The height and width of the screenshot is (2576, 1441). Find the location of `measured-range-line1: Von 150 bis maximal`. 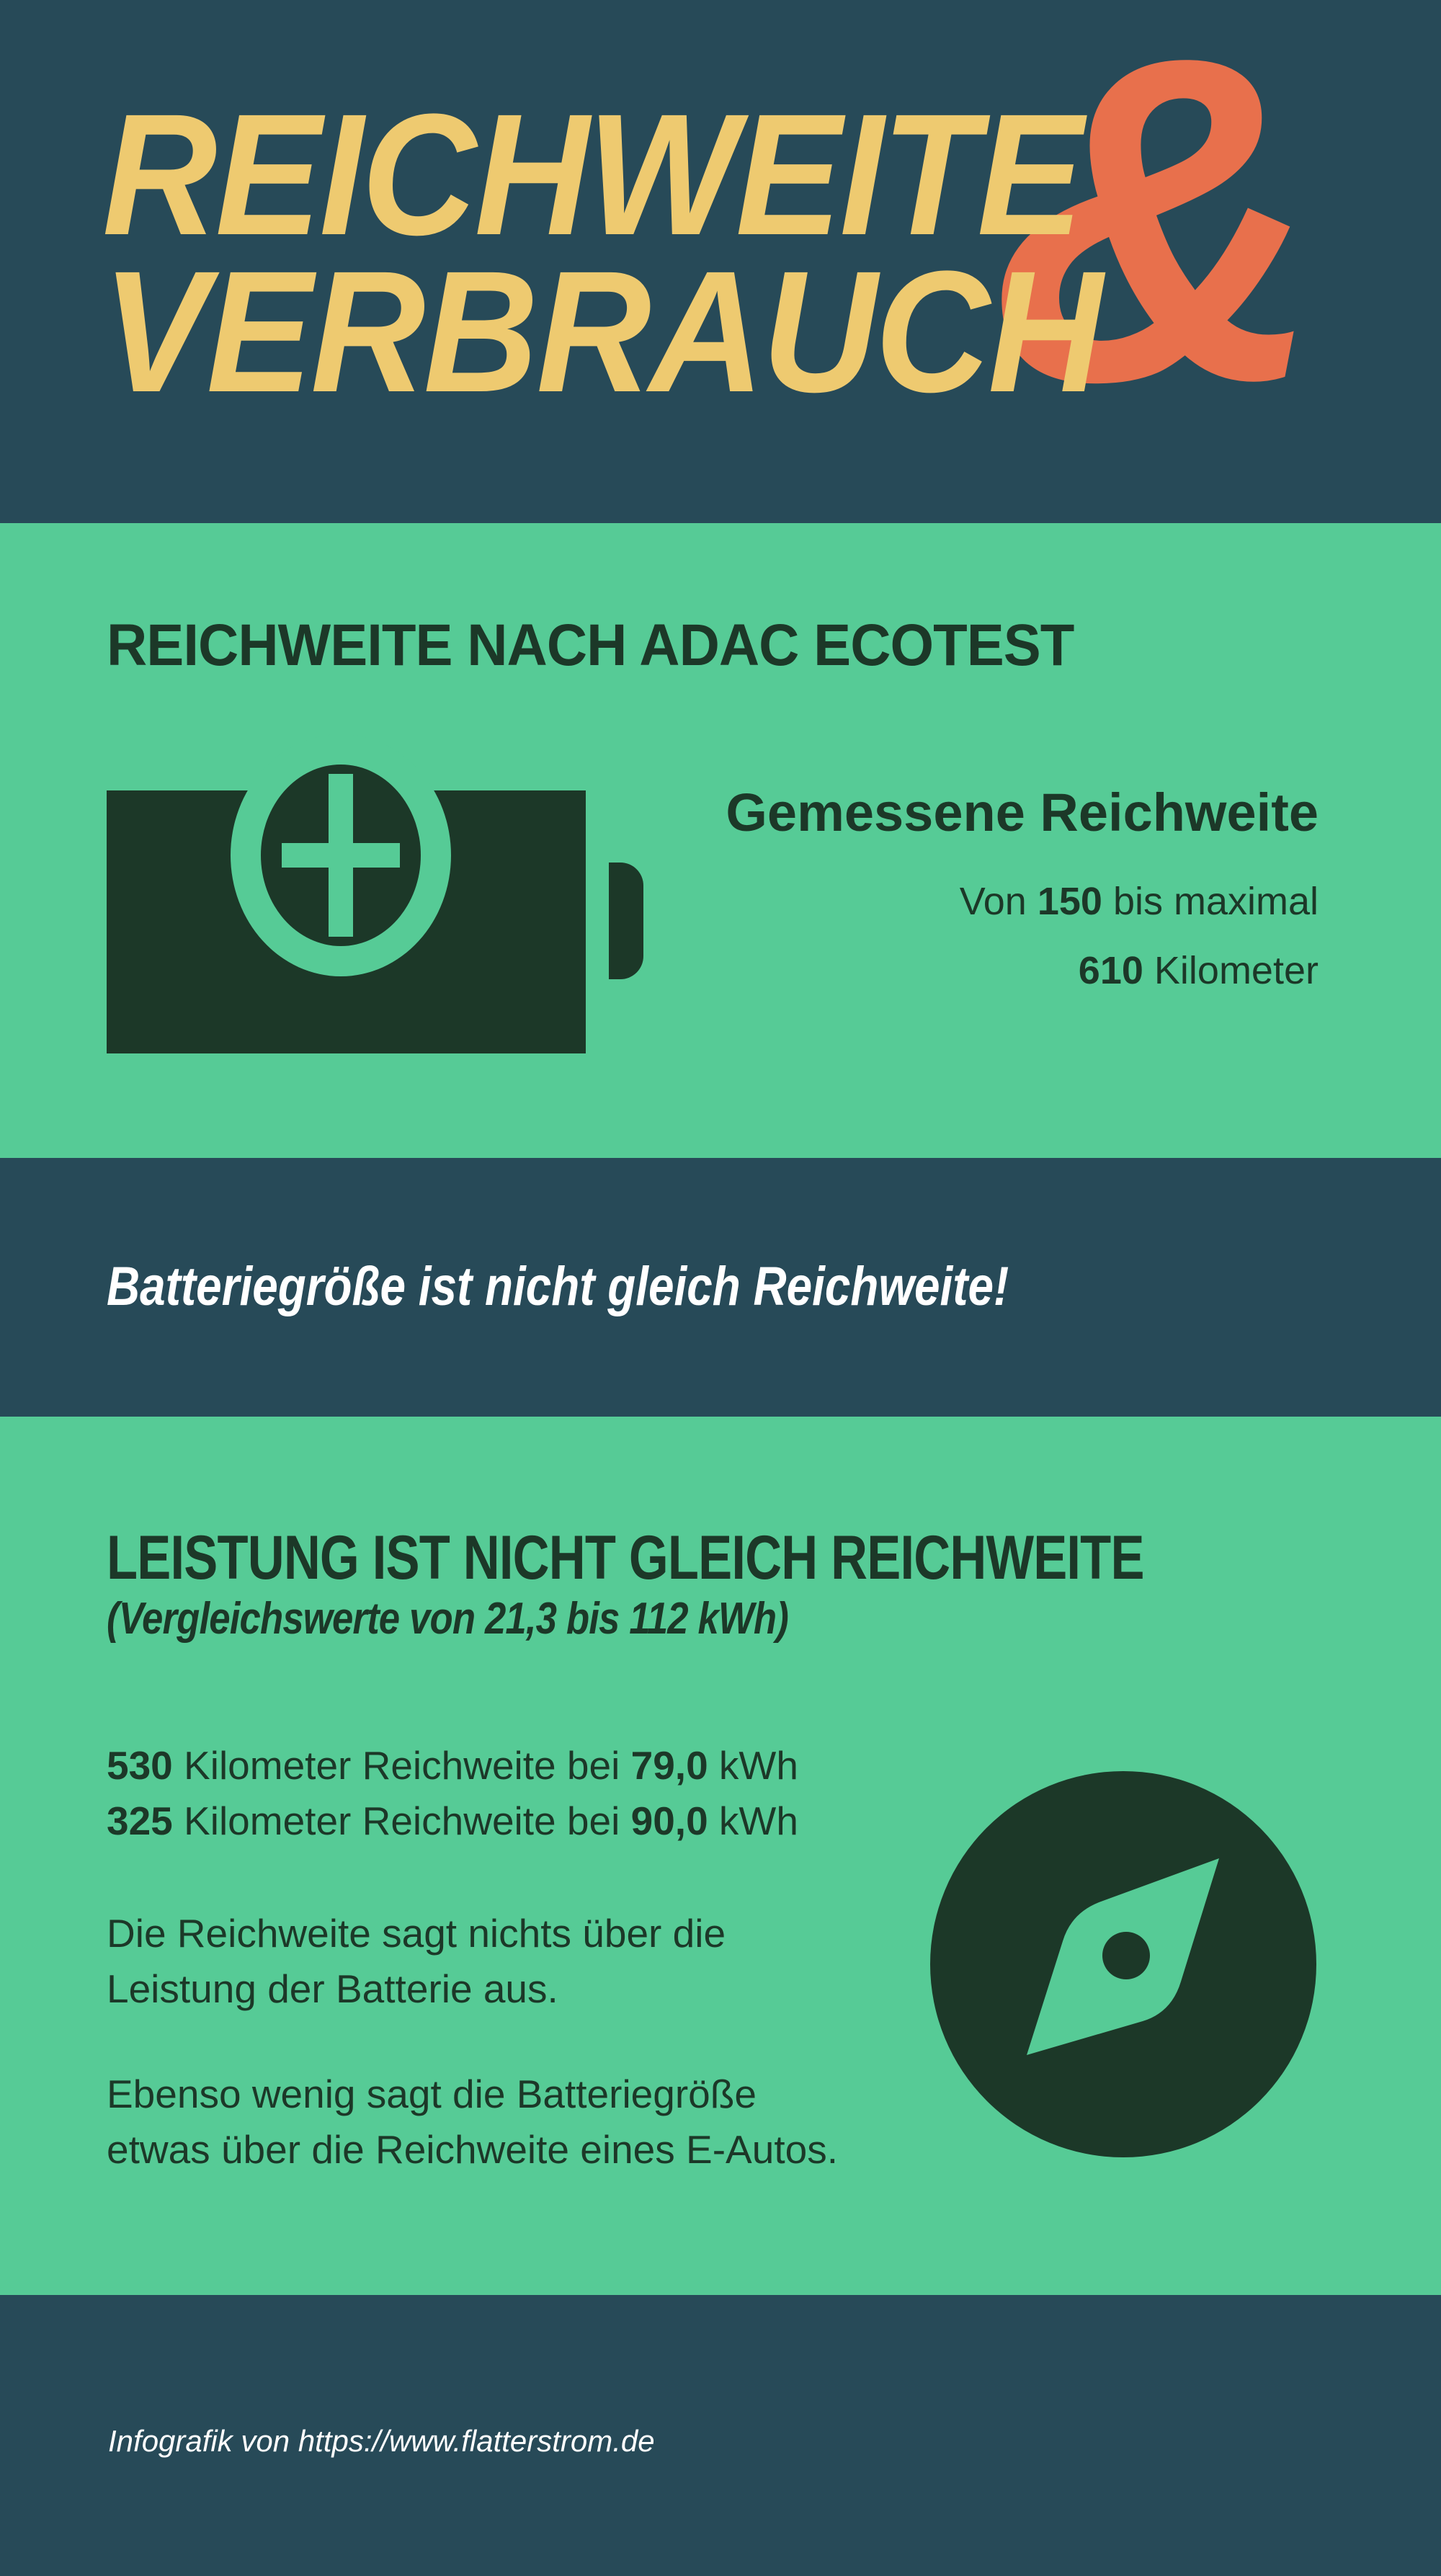

measured-range-line1: Von 150 bis maximal is located at coordinates (1023, 901).